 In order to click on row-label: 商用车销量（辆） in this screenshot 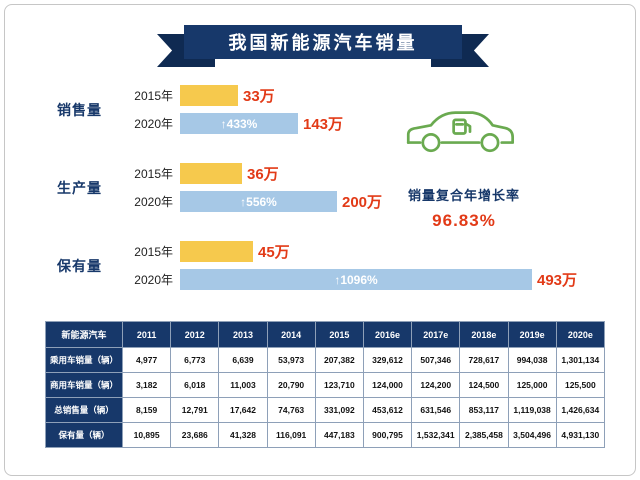, I will do `click(84, 385)`.